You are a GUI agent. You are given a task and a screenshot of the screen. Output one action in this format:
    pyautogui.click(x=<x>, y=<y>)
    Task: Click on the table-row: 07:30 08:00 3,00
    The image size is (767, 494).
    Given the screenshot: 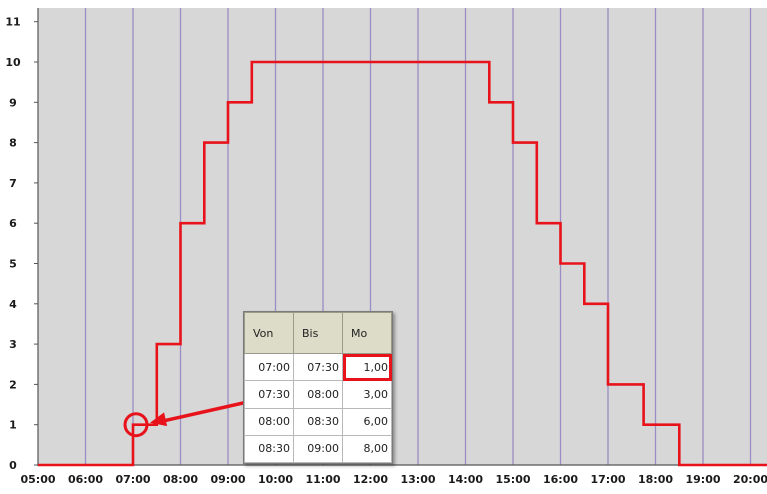 What is the action you would take?
    pyautogui.click(x=318, y=394)
    